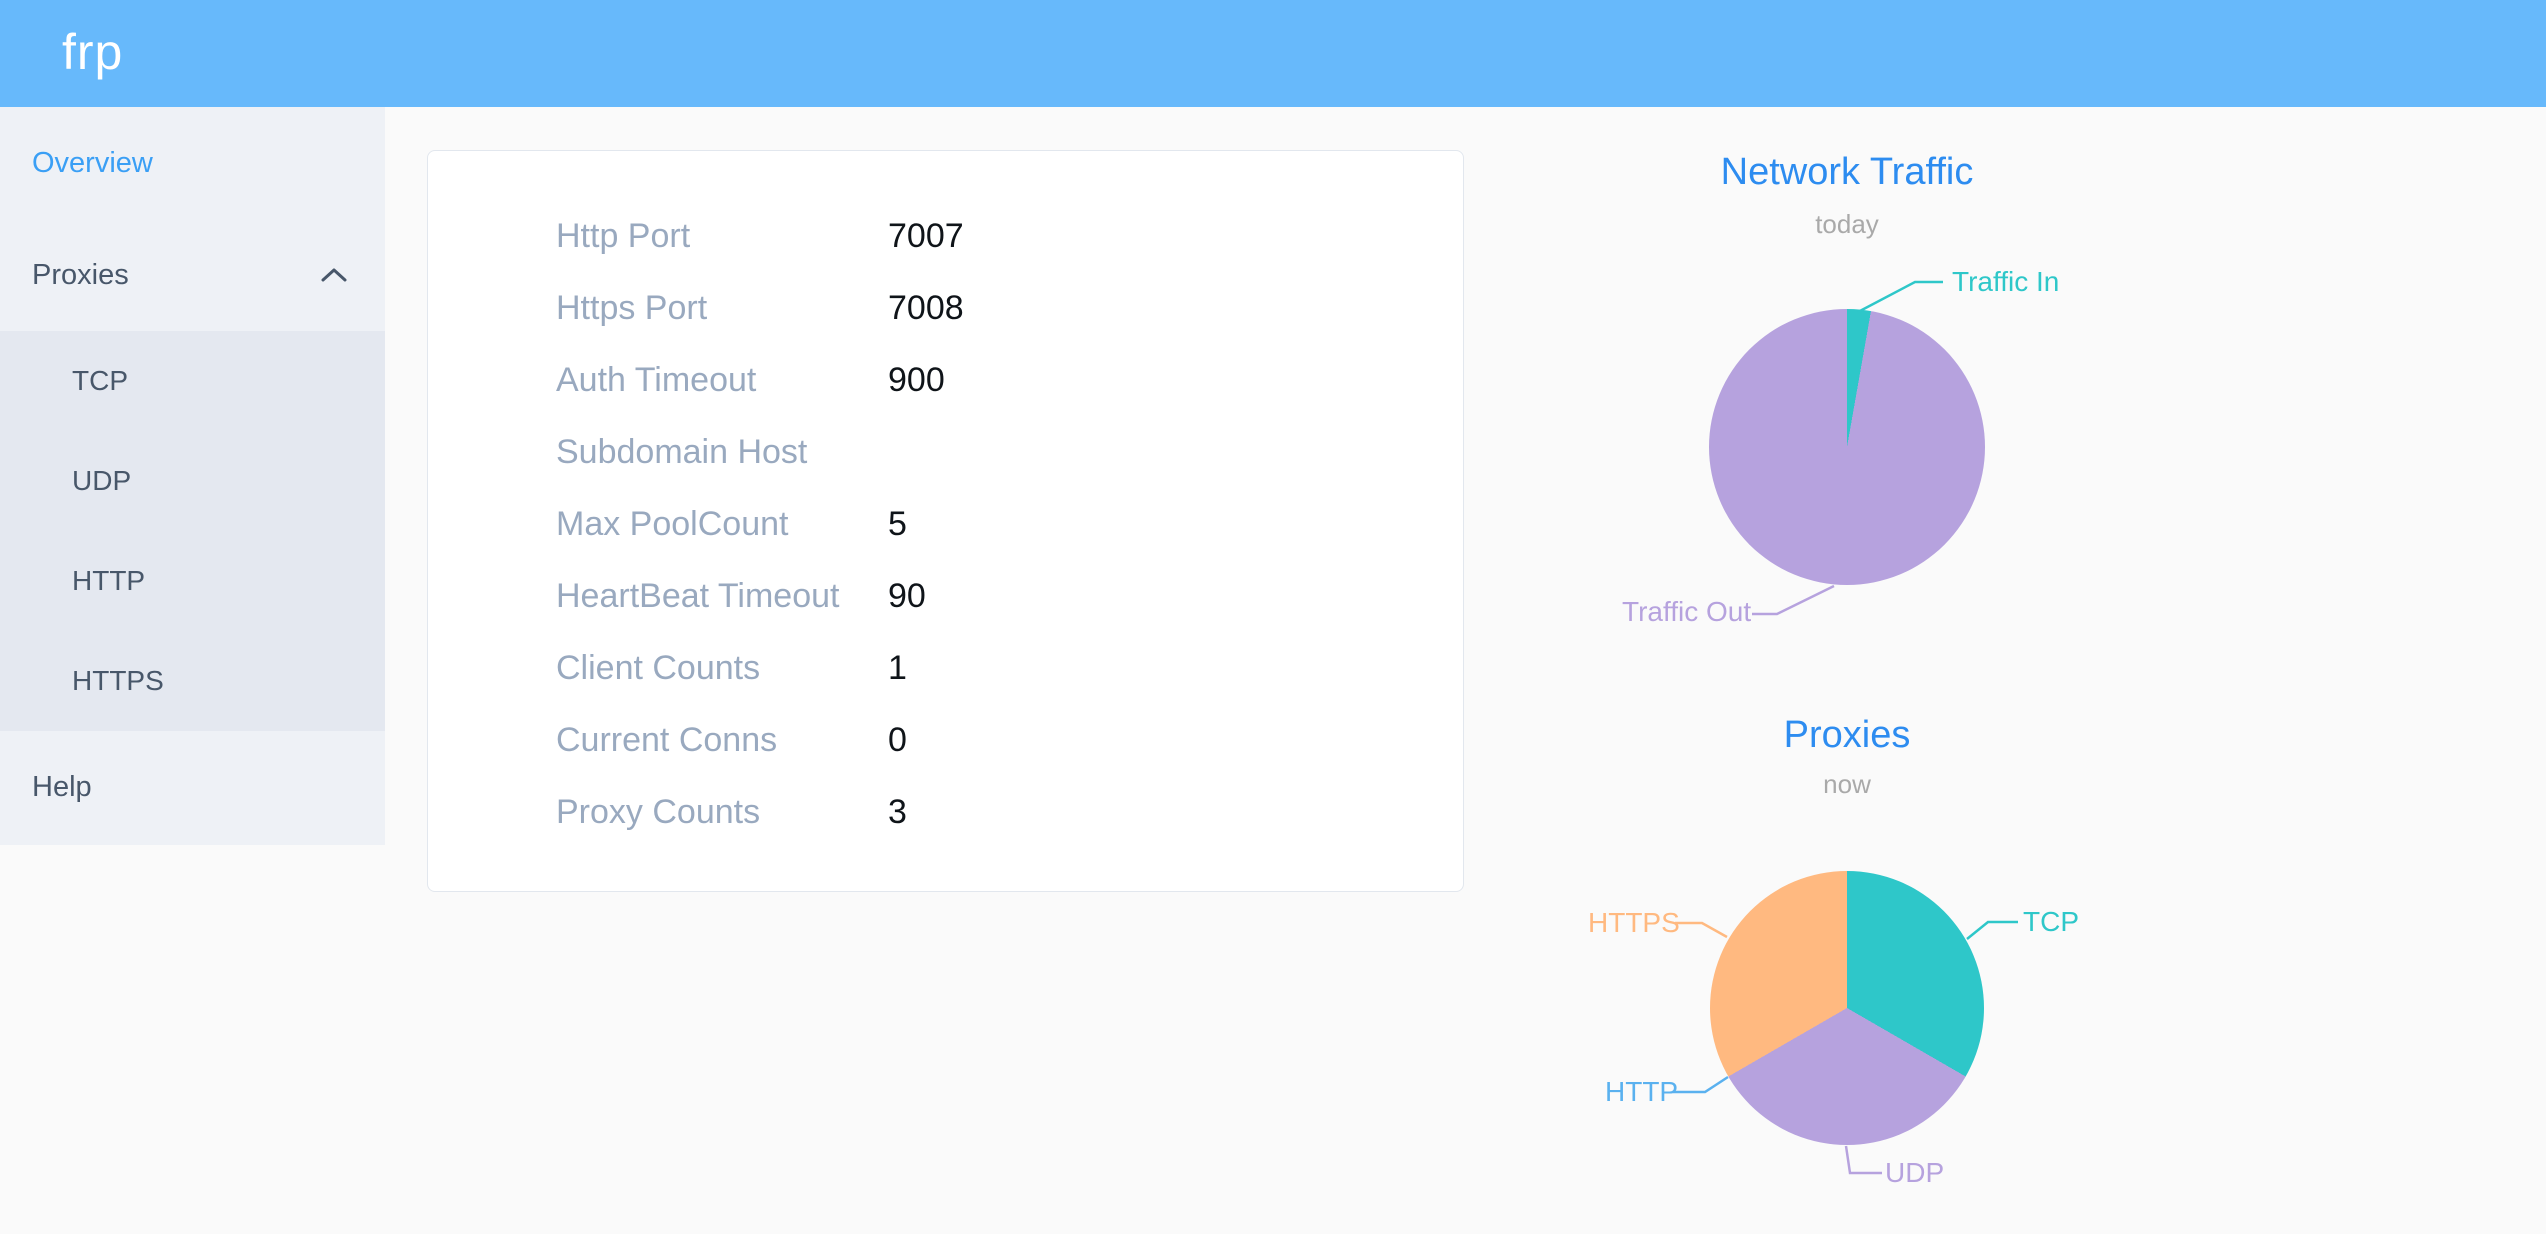 The height and width of the screenshot is (1234, 2546). Describe the element at coordinates (945, 812) in the screenshot. I see `info-row: Proxy Counts 3` at that location.